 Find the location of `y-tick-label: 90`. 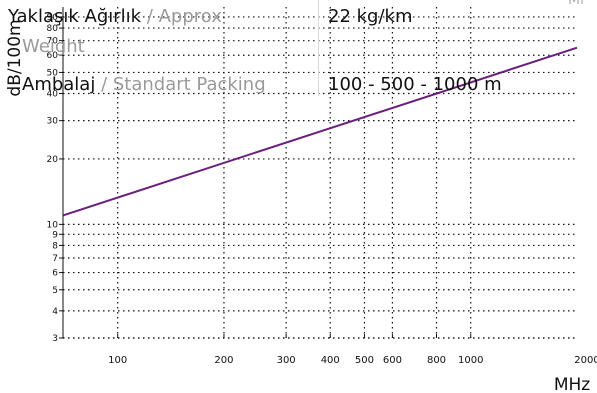

y-tick-label: 90 is located at coordinates (53, 18).